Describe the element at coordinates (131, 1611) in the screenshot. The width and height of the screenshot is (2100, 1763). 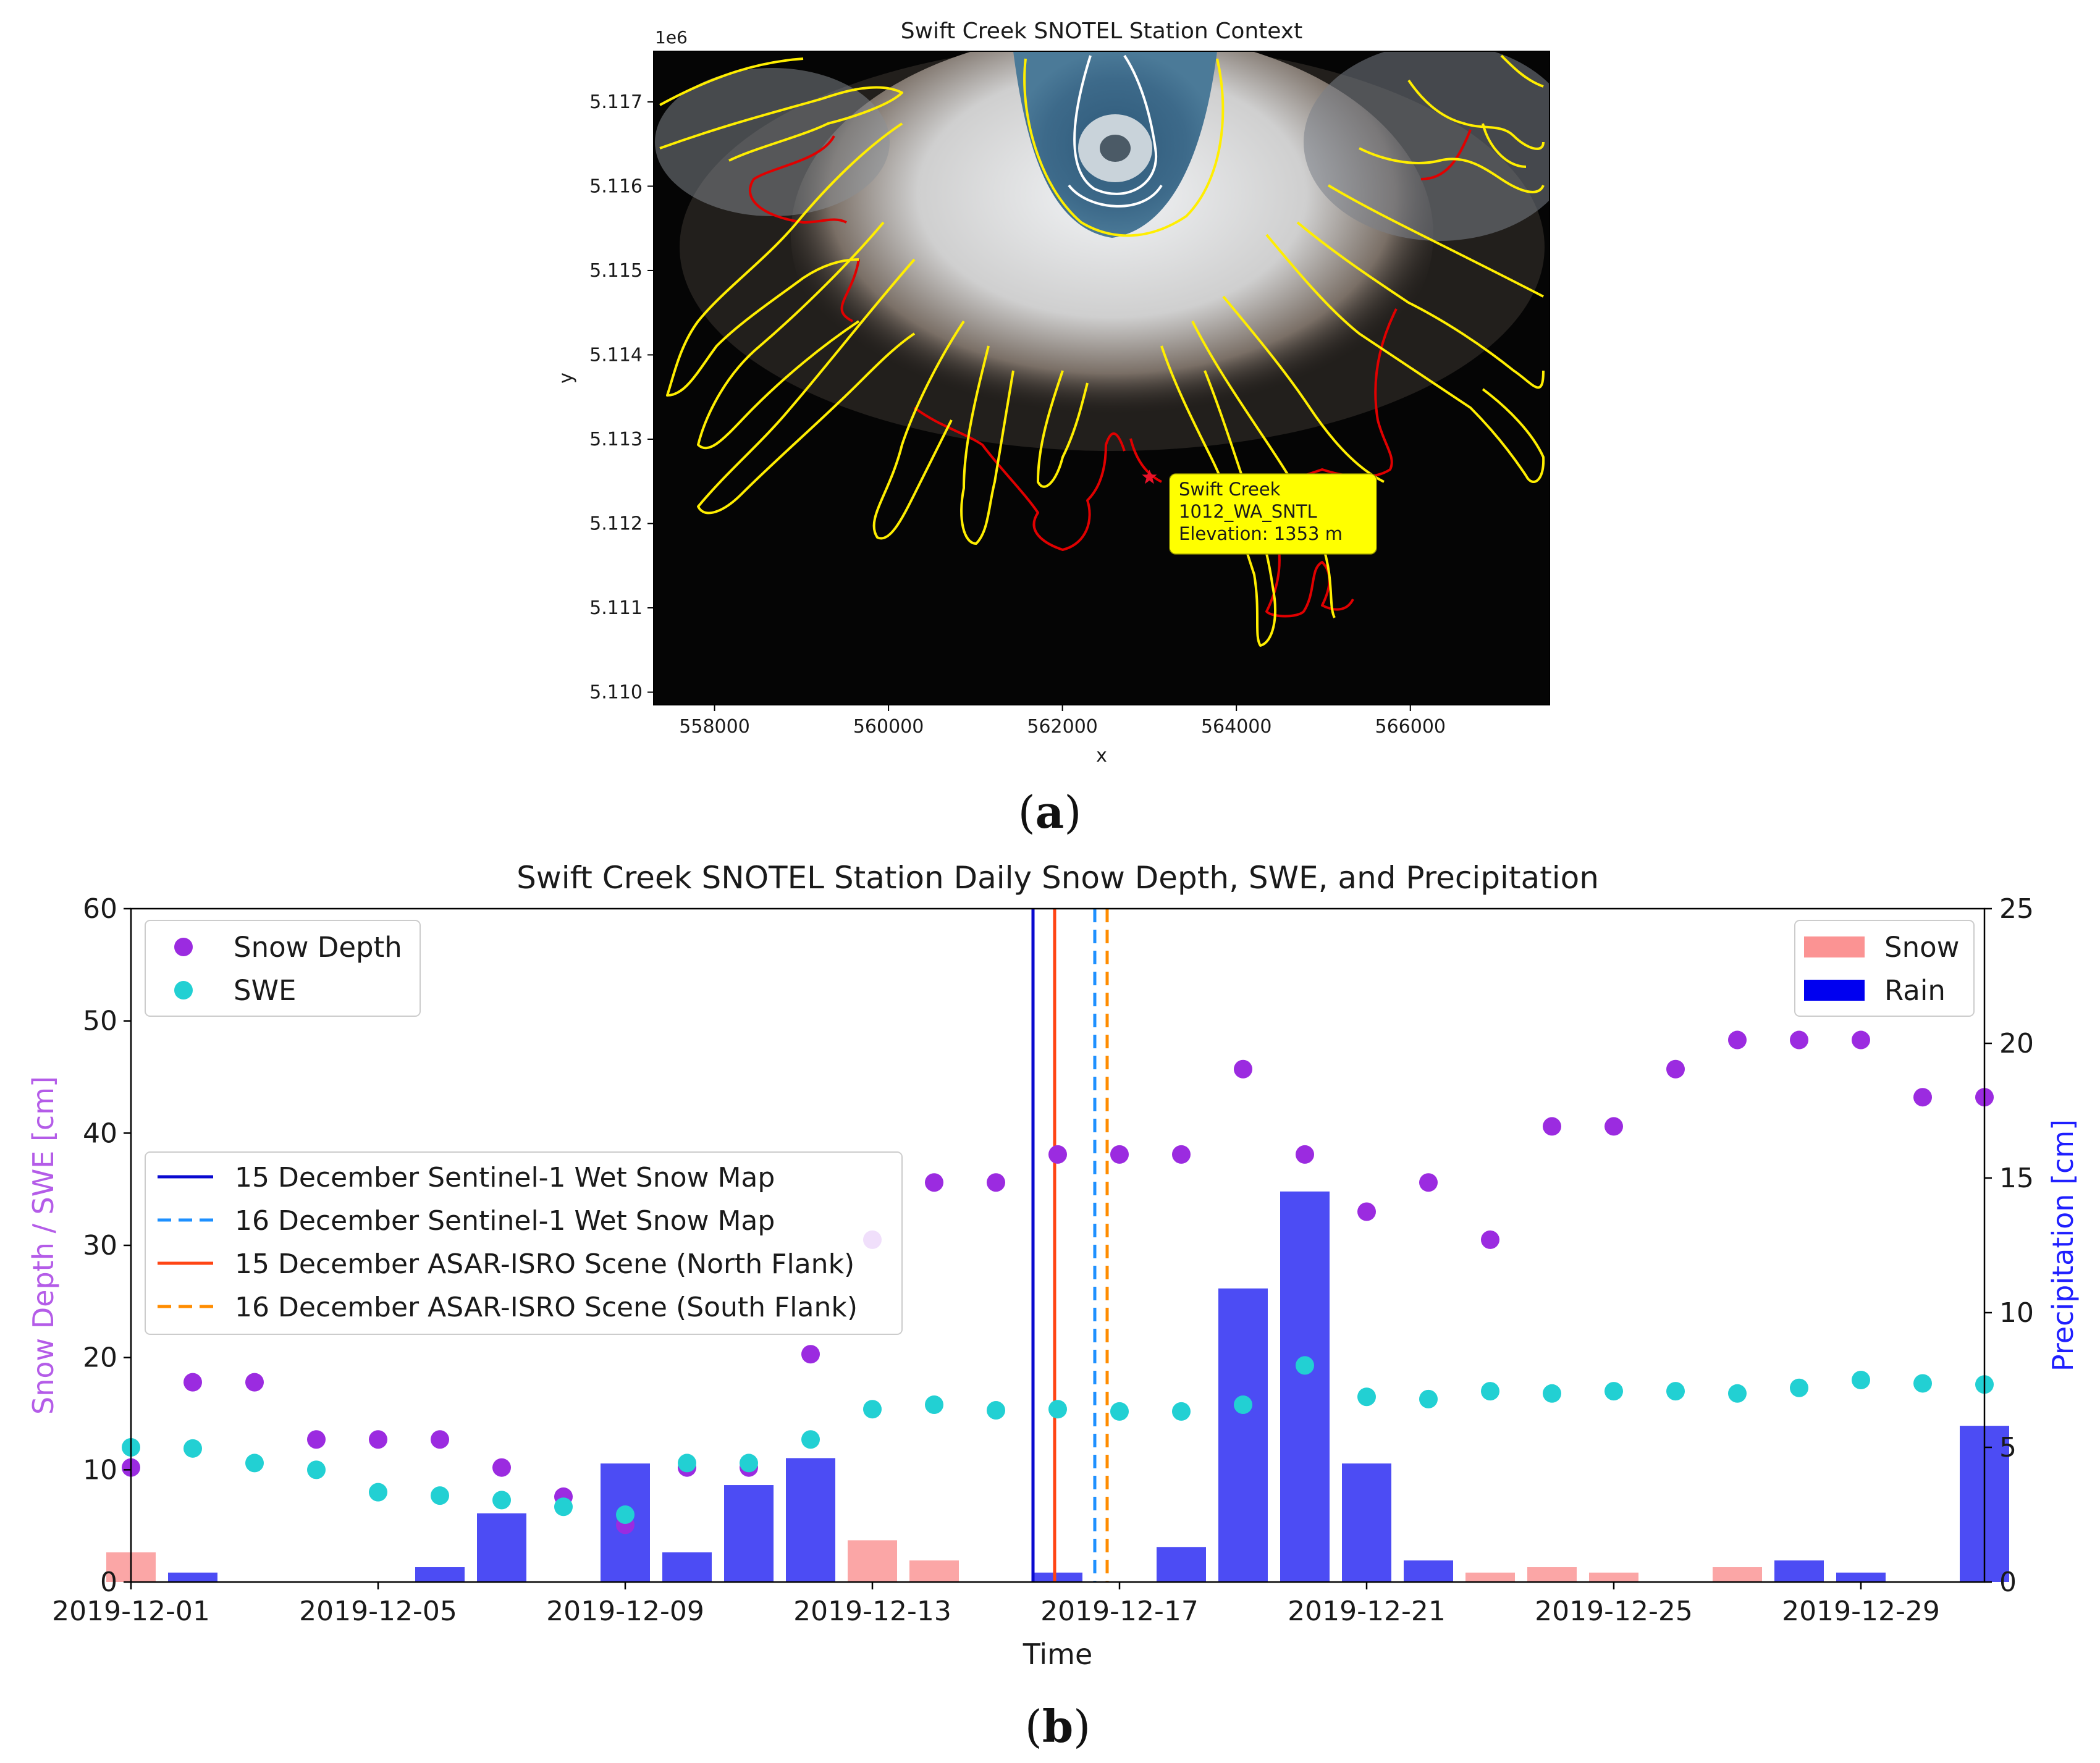
I see `x-tick-label: 2019-12-01` at that location.